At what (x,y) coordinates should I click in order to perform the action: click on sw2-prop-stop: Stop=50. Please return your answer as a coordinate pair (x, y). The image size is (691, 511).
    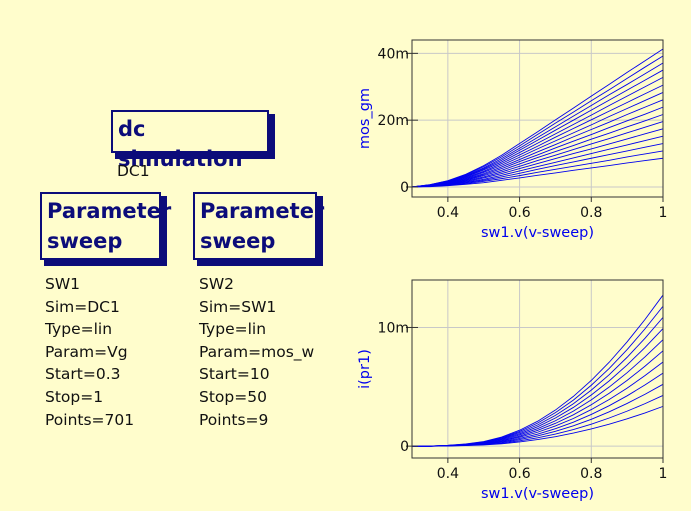
    Looking at the image, I should click on (233, 396).